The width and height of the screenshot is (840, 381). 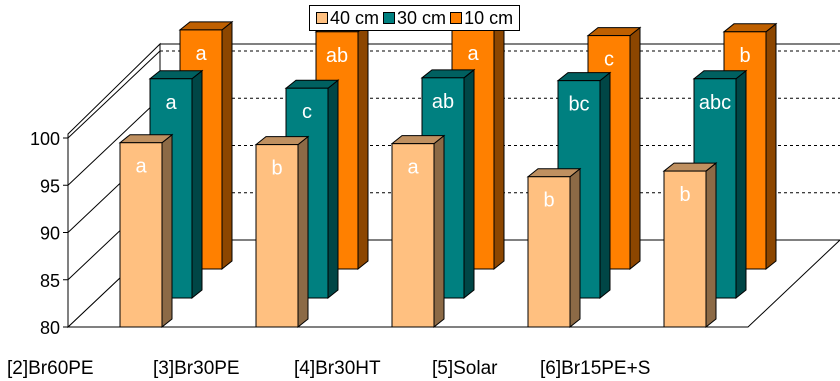 I want to click on legend-label-10cm: 10 cm, so click(x=489, y=17).